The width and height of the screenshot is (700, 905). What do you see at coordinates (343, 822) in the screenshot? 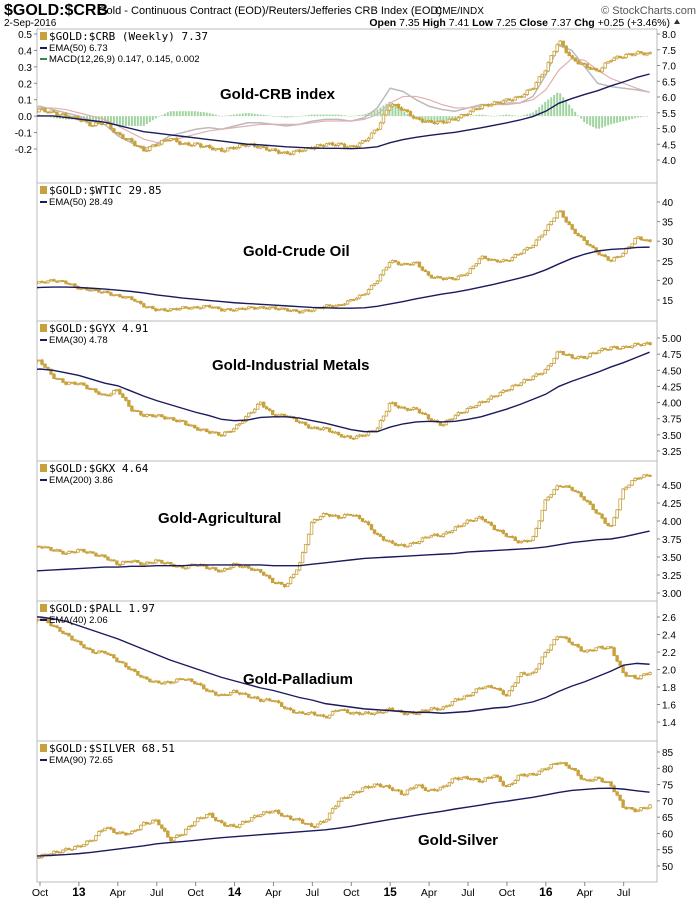
I see `ema-line` at bounding box center [343, 822].